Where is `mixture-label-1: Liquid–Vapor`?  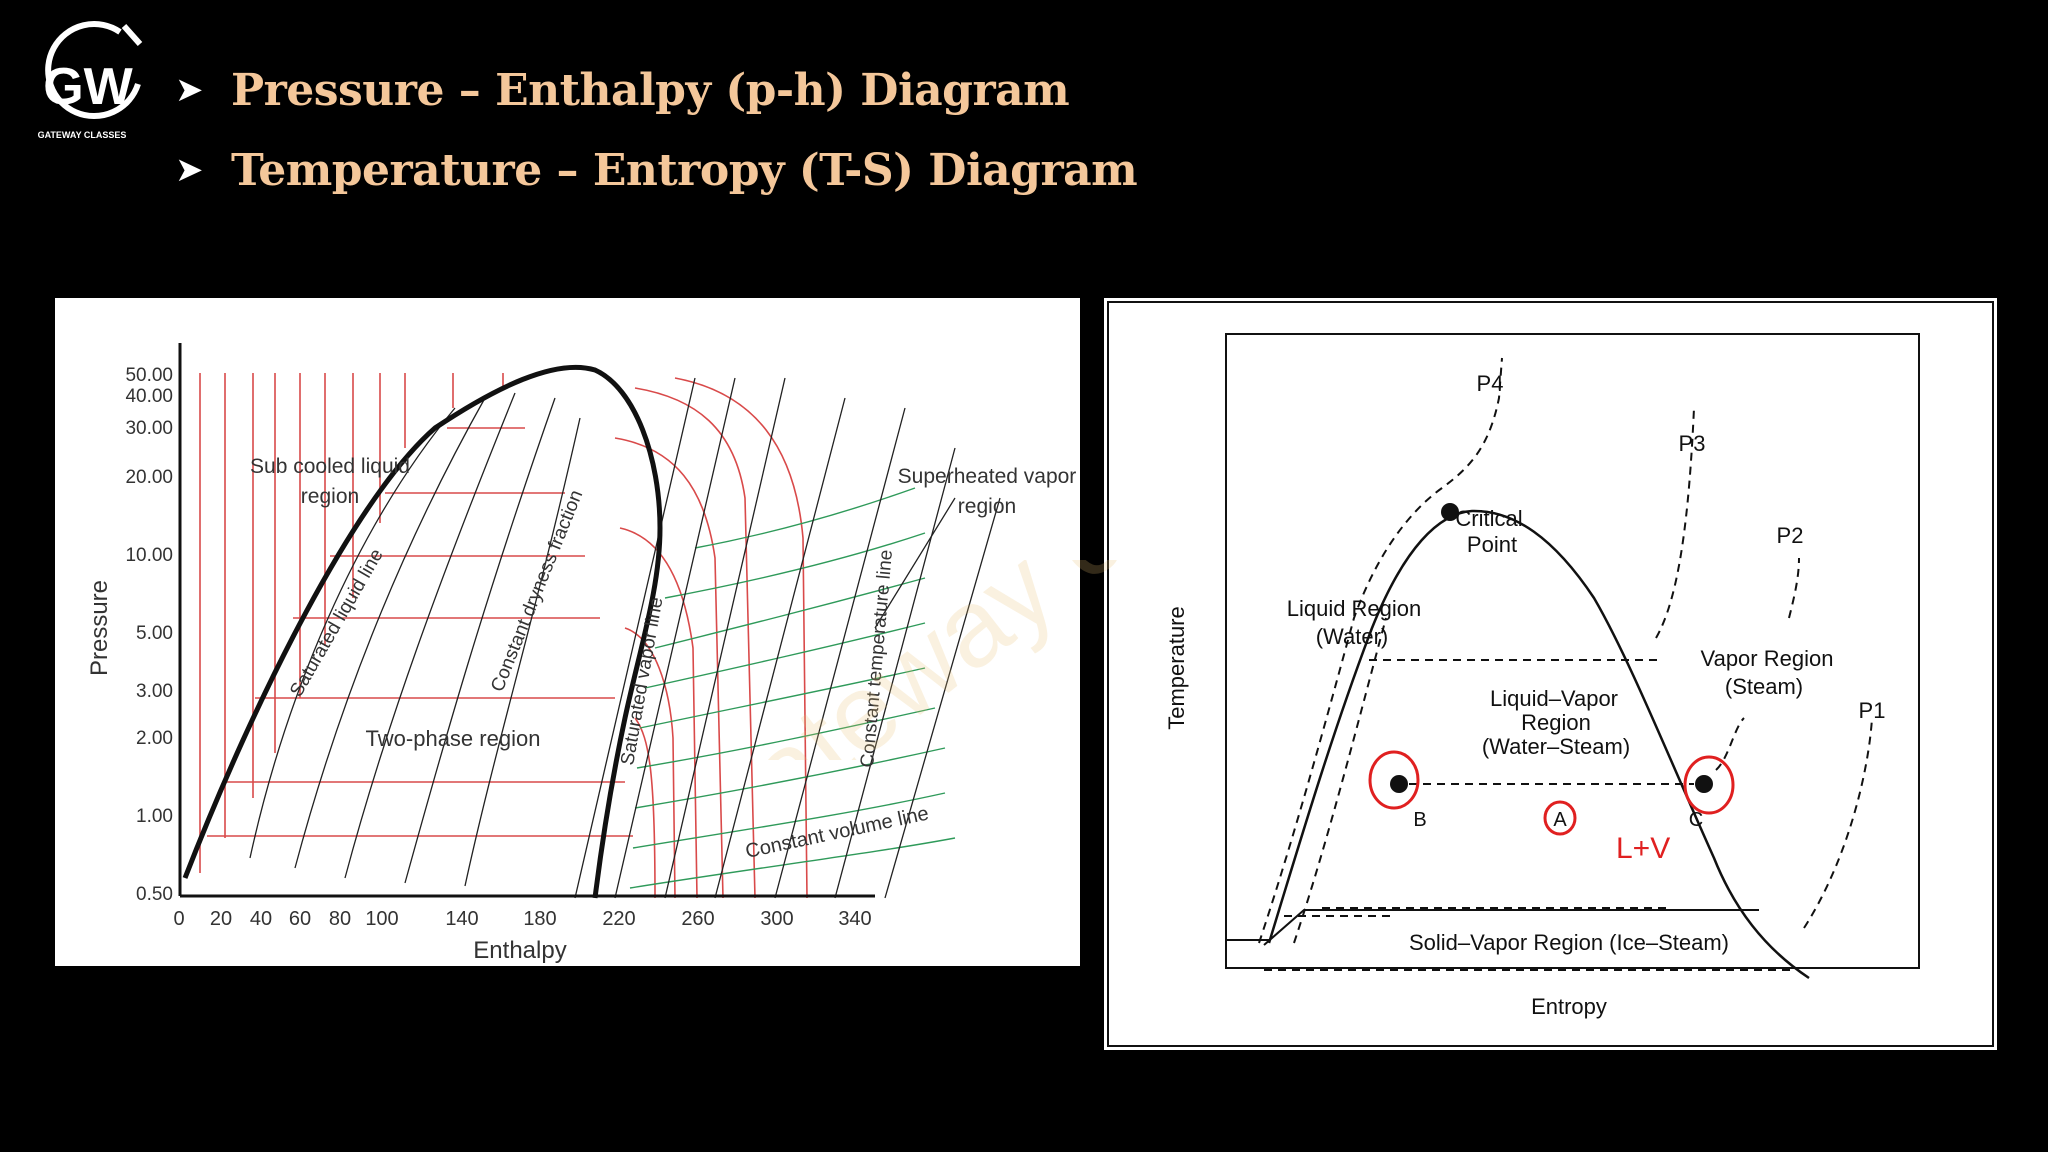
mixture-label-1: Liquid–Vapor is located at coordinates (1554, 698).